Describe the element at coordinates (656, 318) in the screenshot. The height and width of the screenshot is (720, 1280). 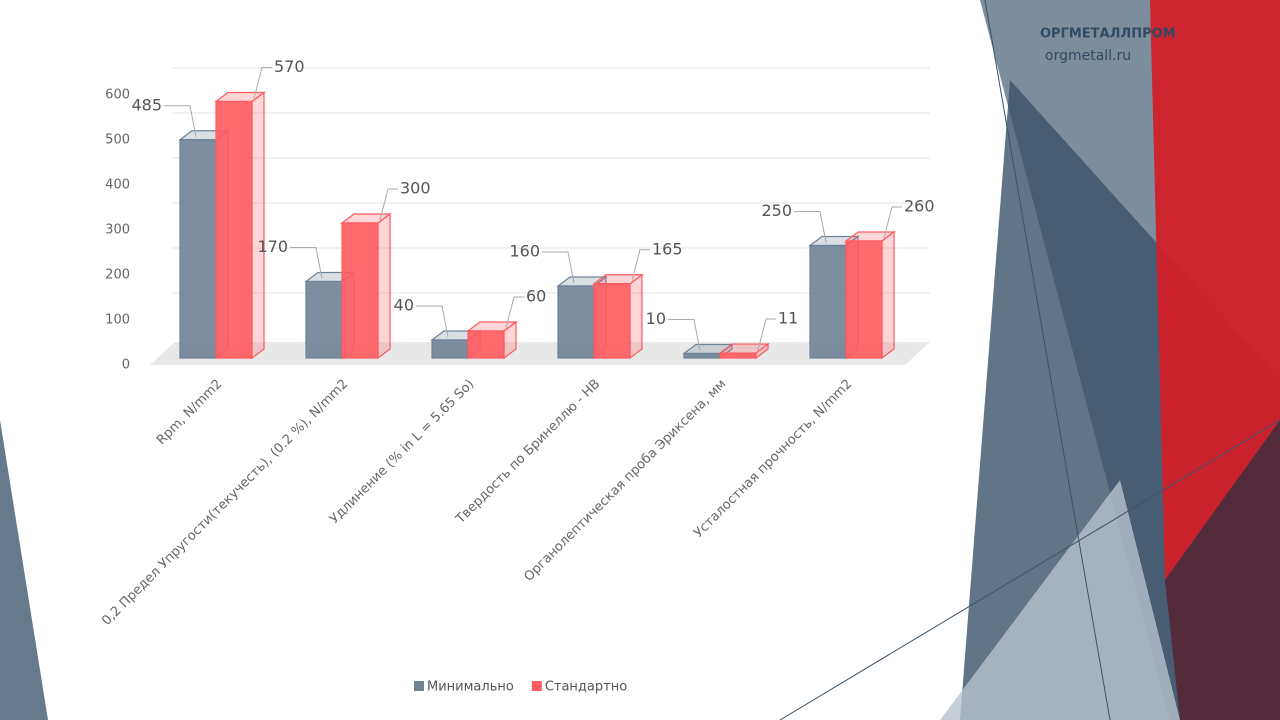
I see `data-label: 10` at that location.